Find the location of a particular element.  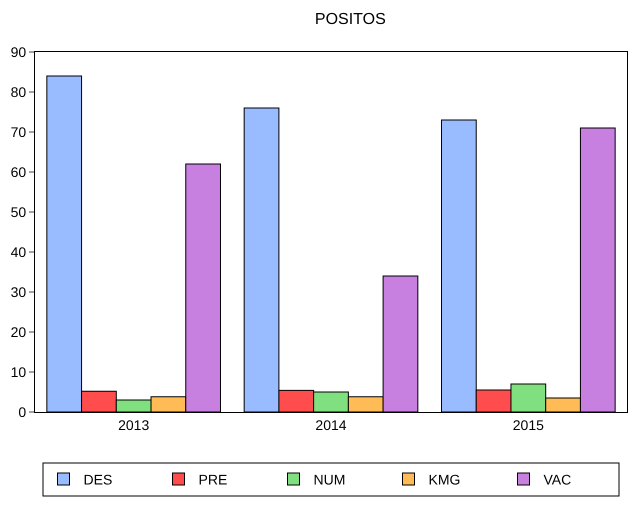

chart-title: POSITOS is located at coordinates (350, 19).